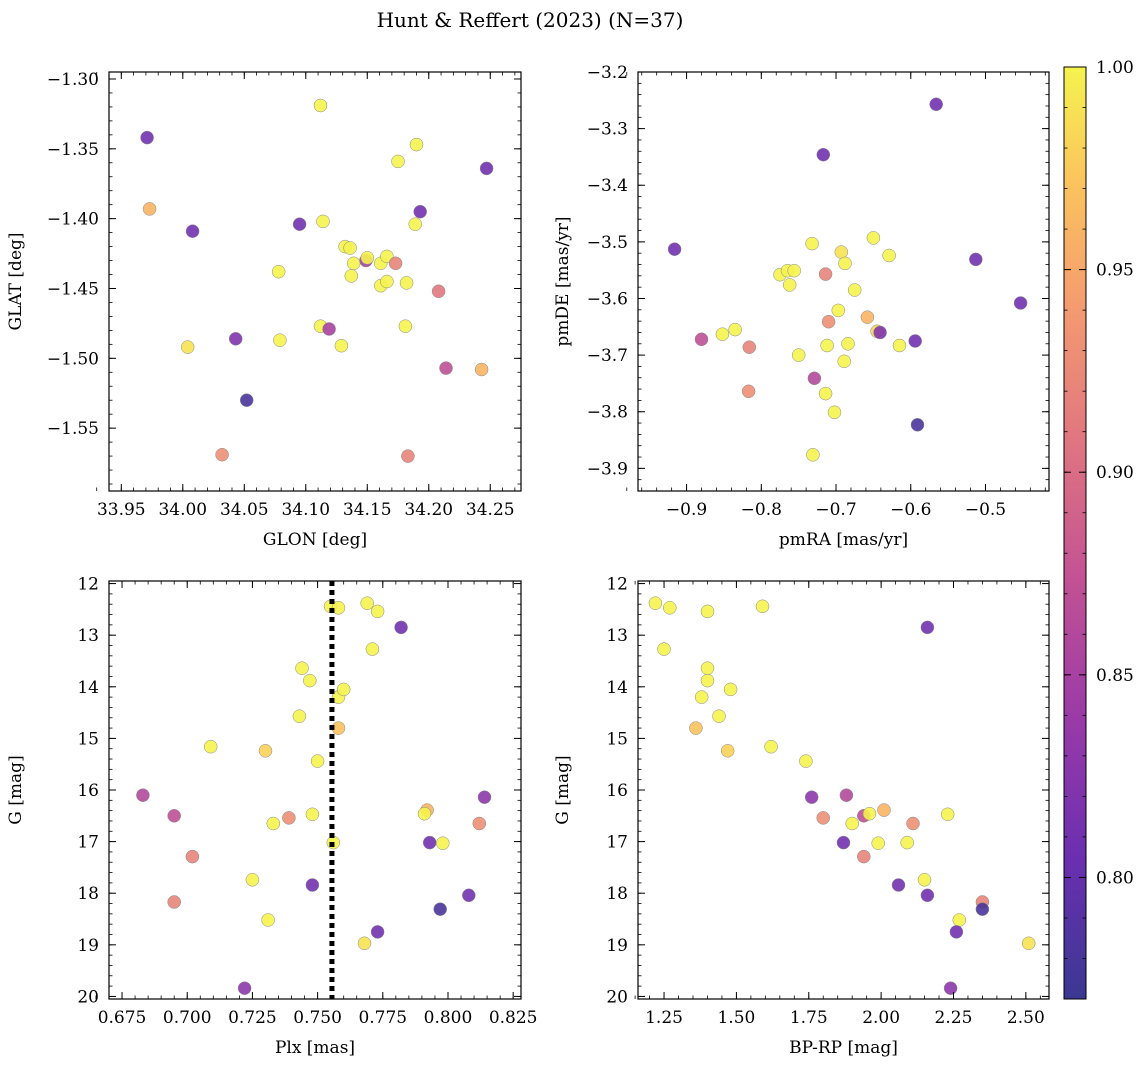 This screenshot has height=1067, width=1148. Describe the element at coordinates (1115, 473) in the screenshot. I see `colorbar-tick-label: 0.90` at that location.